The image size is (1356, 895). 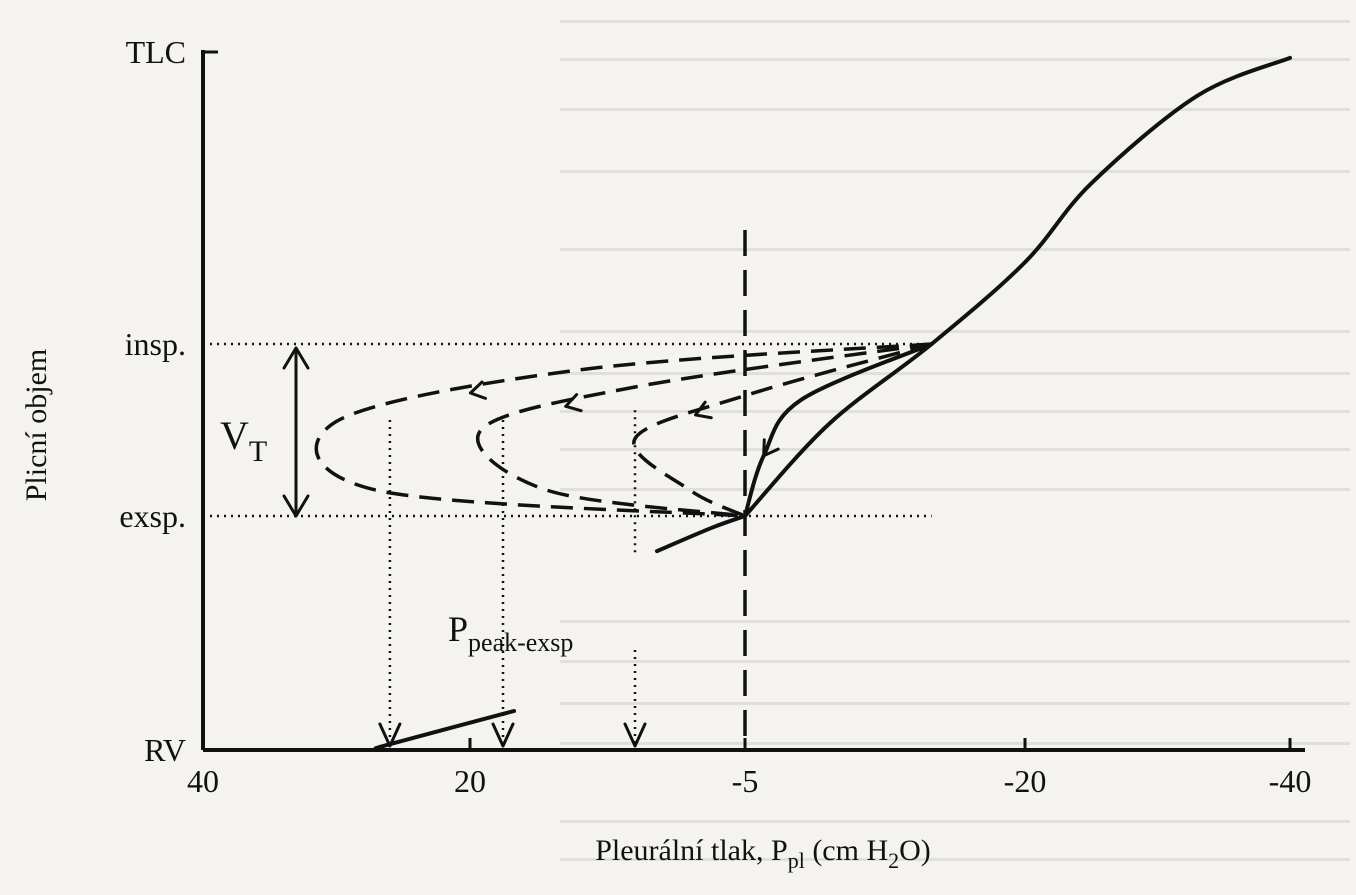 I want to click on x-tick-label-1: 40, so click(x=203, y=781).